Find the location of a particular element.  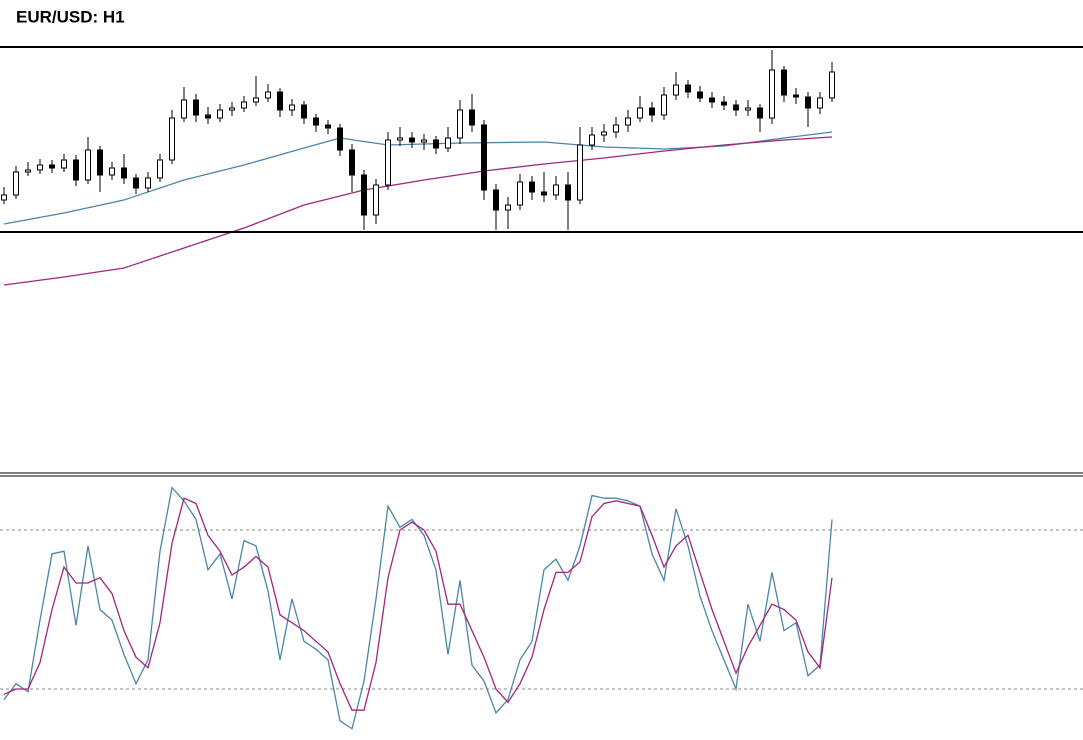

indicator-line is located at coordinates (418, 178).